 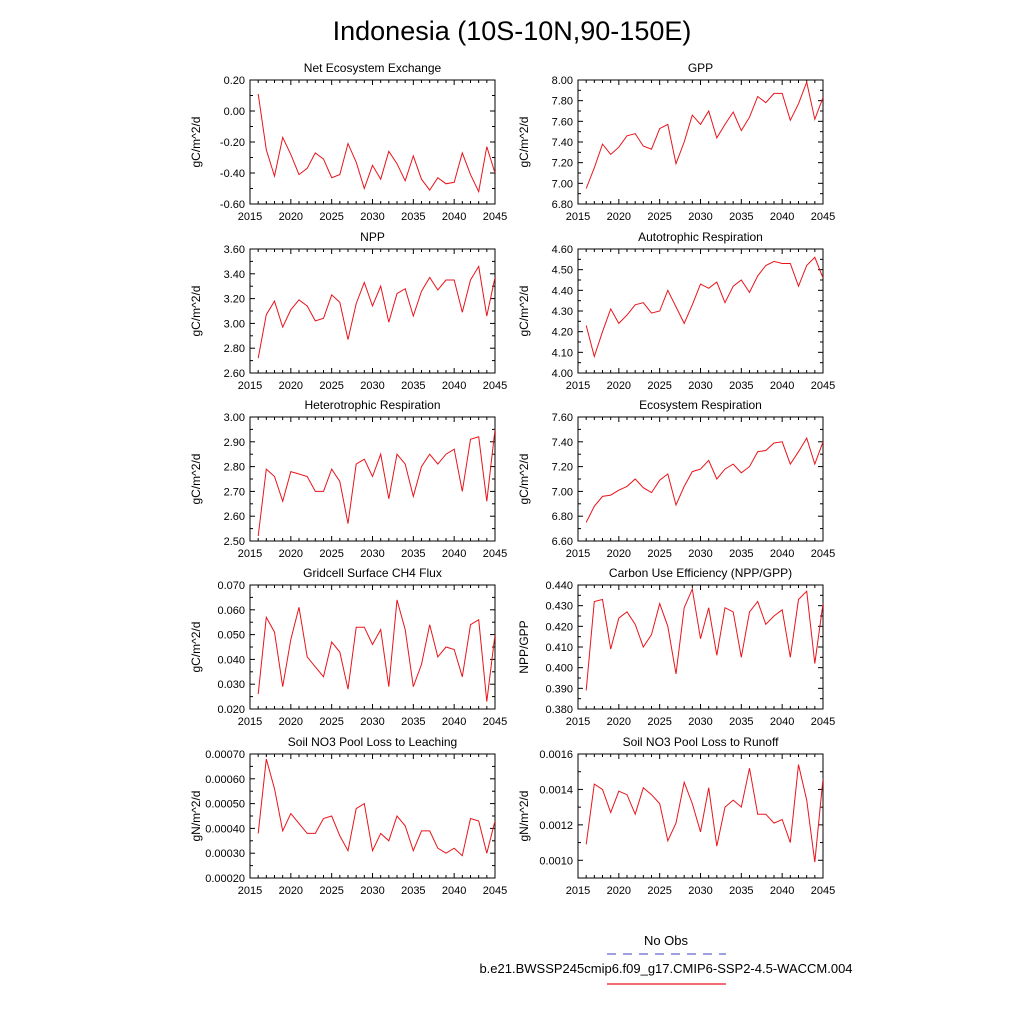 What do you see at coordinates (556, 861) in the screenshot?
I see `y-tick-label: 0.0010` at bounding box center [556, 861].